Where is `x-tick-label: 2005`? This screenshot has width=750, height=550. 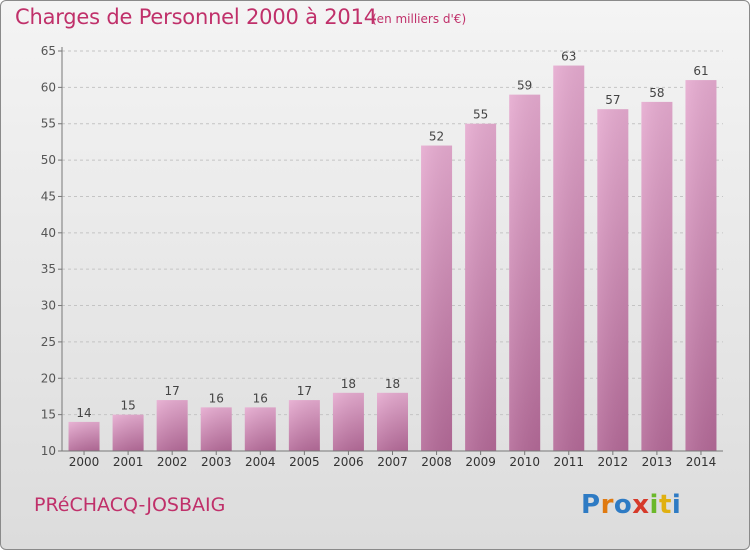
x-tick-label: 2005 is located at coordinates (304, 462).